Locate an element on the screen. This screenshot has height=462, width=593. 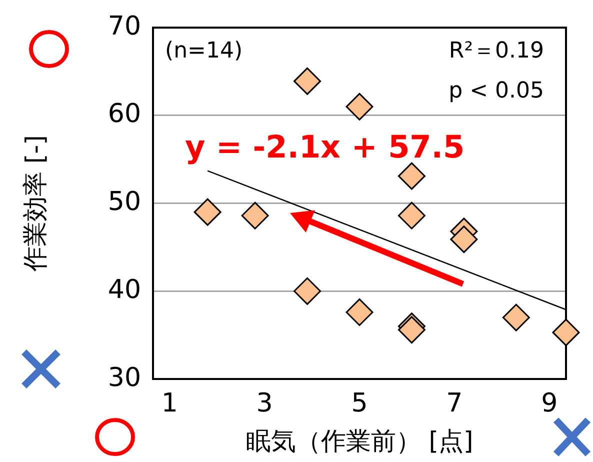
y-tick-label: 40 is located at coordinates (124, 289).